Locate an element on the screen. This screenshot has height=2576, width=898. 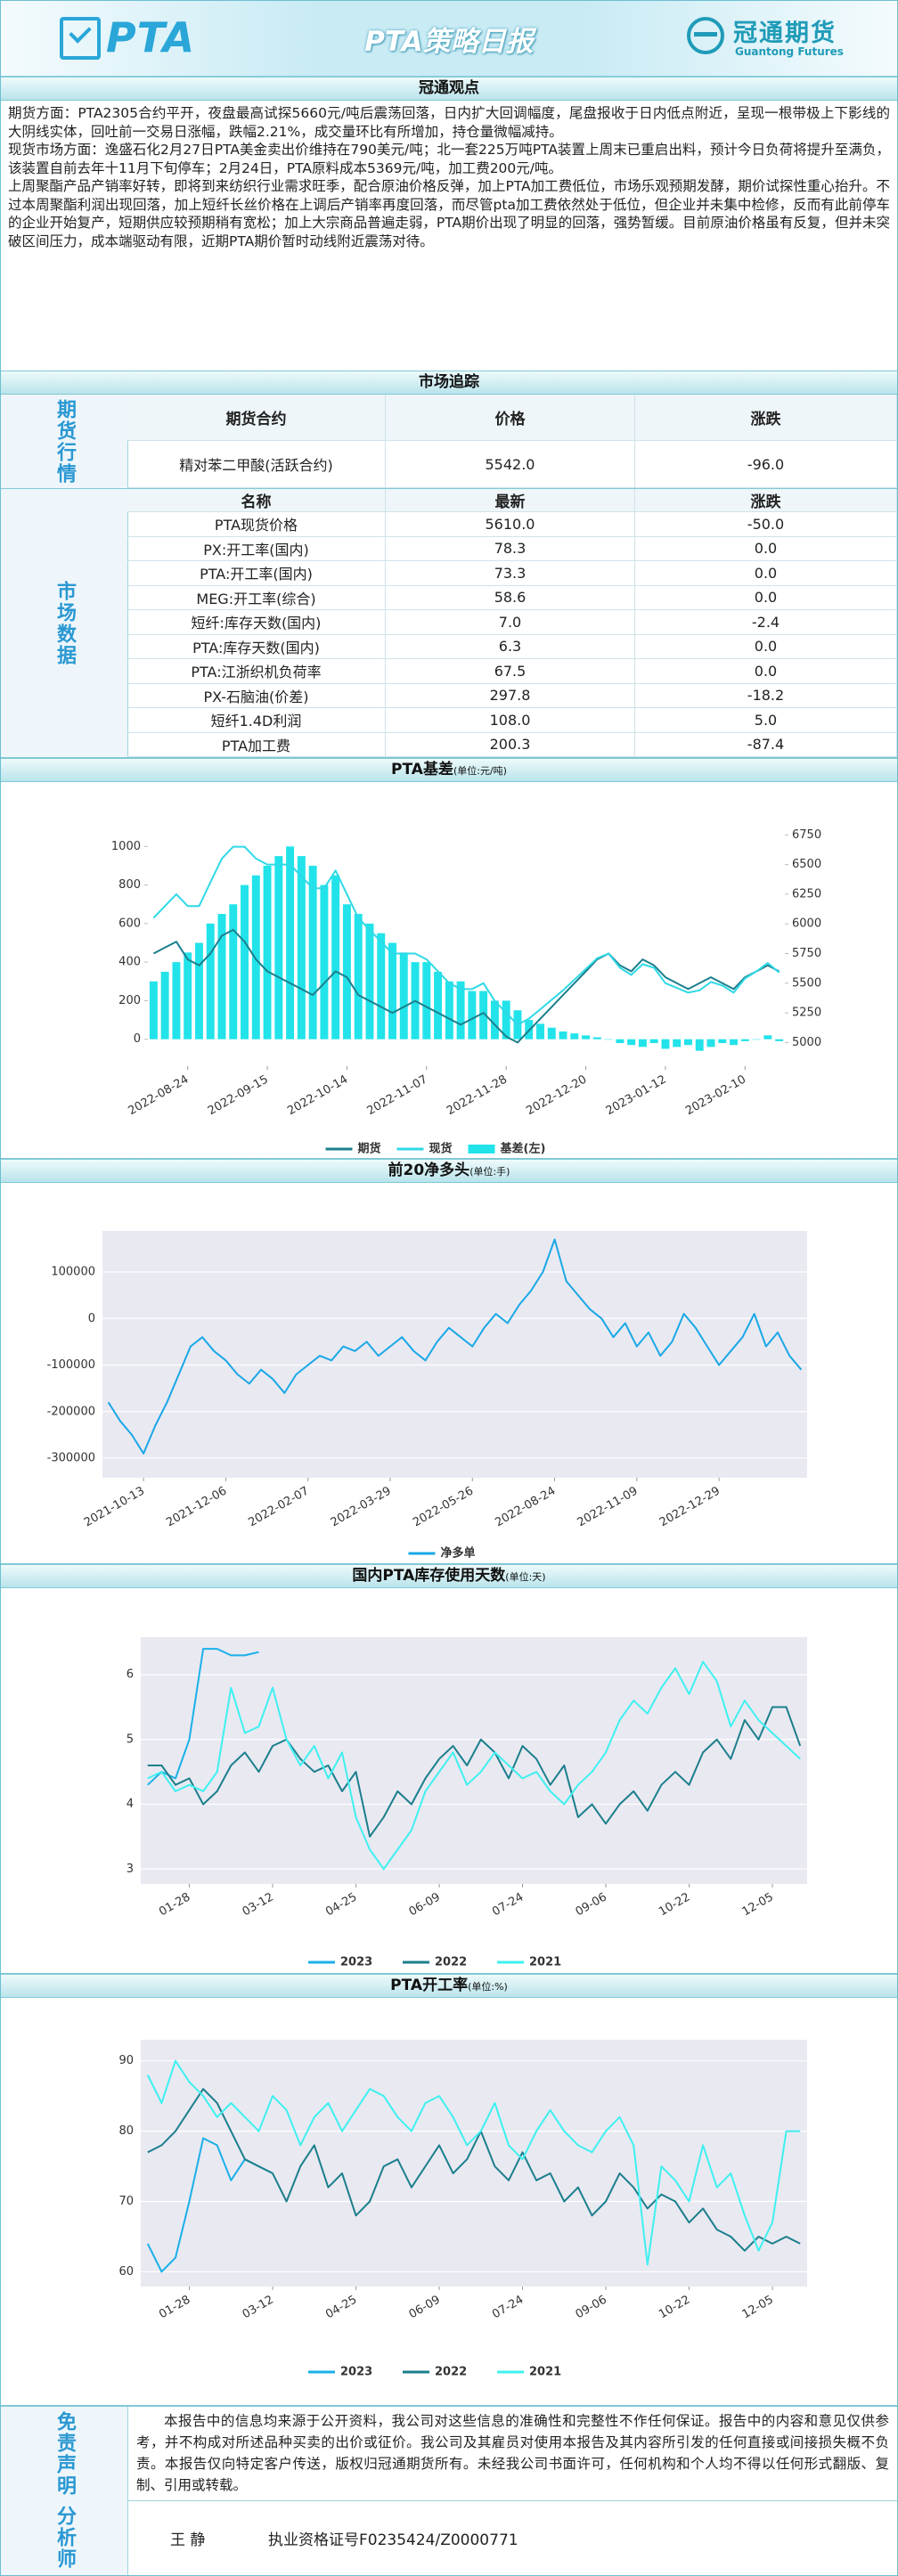
y2-tick-label: 5500 is located at coordinates (807, 983).